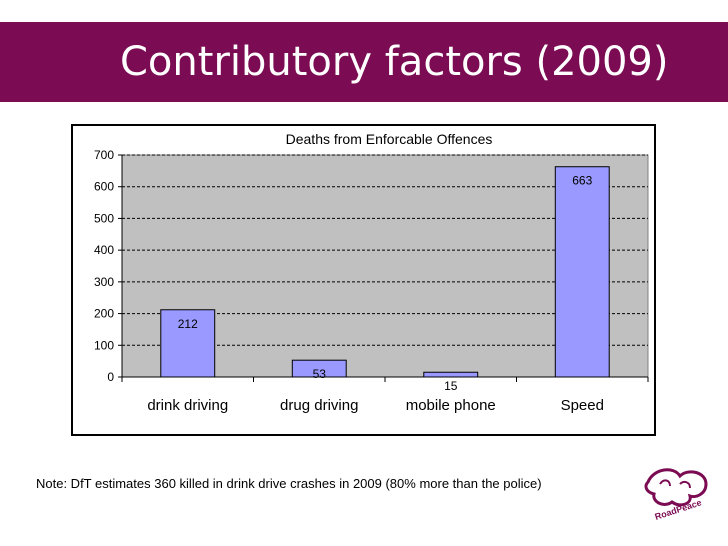  I want to click on bar-speed, so click(582, 272).